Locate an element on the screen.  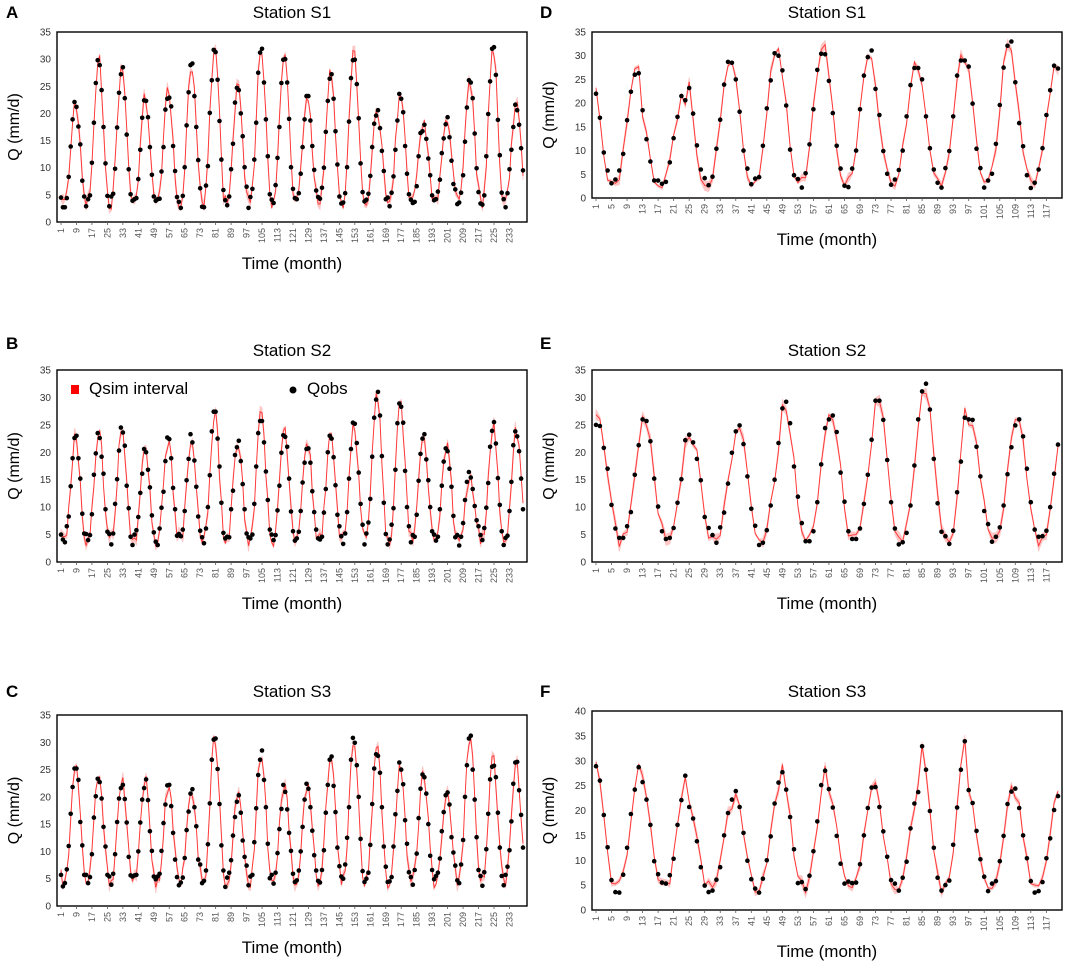
y-tick-label: 5 is located at coordinates (583, 535).